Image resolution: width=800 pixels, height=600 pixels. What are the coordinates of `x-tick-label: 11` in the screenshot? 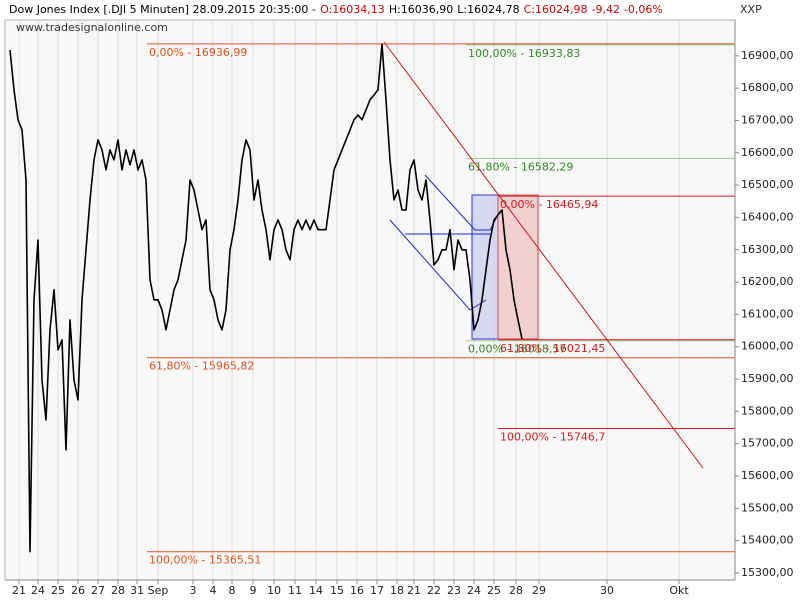 It's located at (295, 590).